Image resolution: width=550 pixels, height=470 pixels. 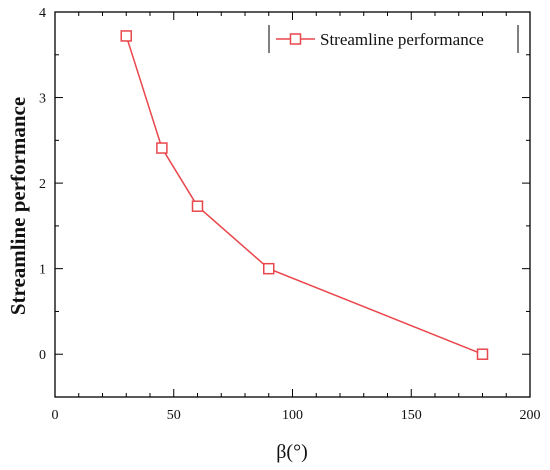 I want to click on x-tick-label: 150, so click(x=411, y=415).